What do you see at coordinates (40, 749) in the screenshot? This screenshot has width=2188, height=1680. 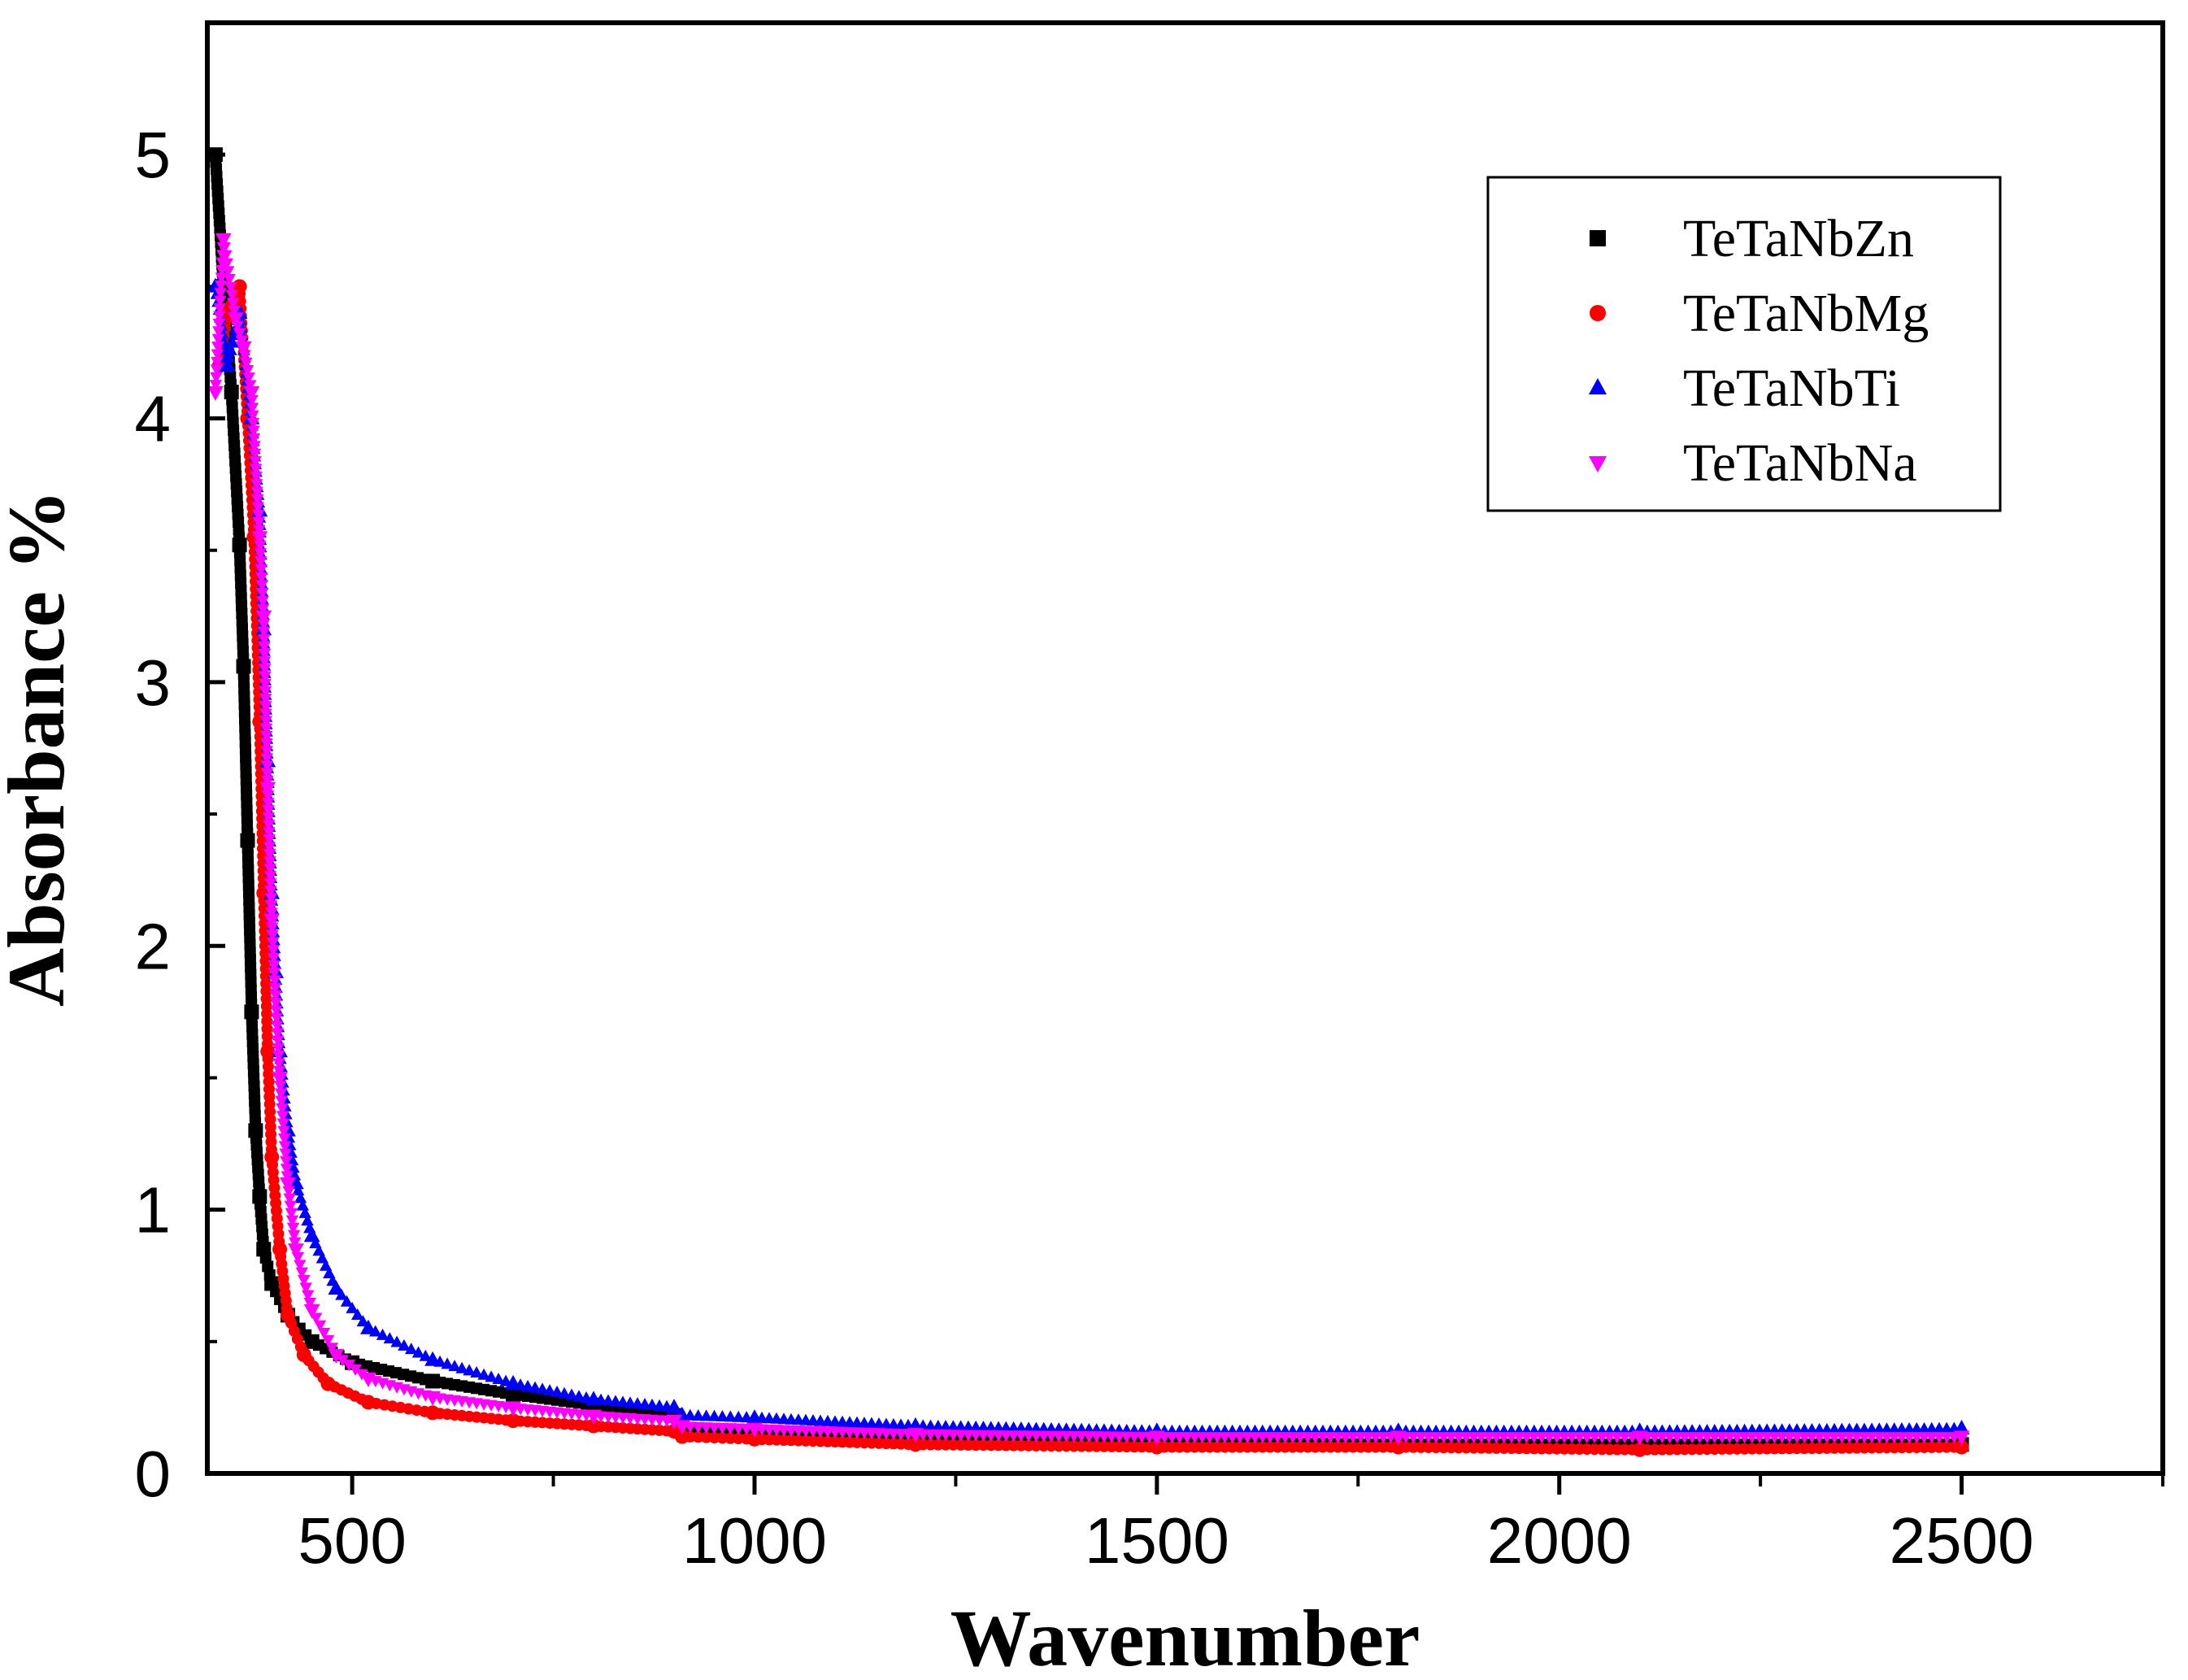 I see `y-axis-title: Absorbance %` at bounding box center [40, 749].